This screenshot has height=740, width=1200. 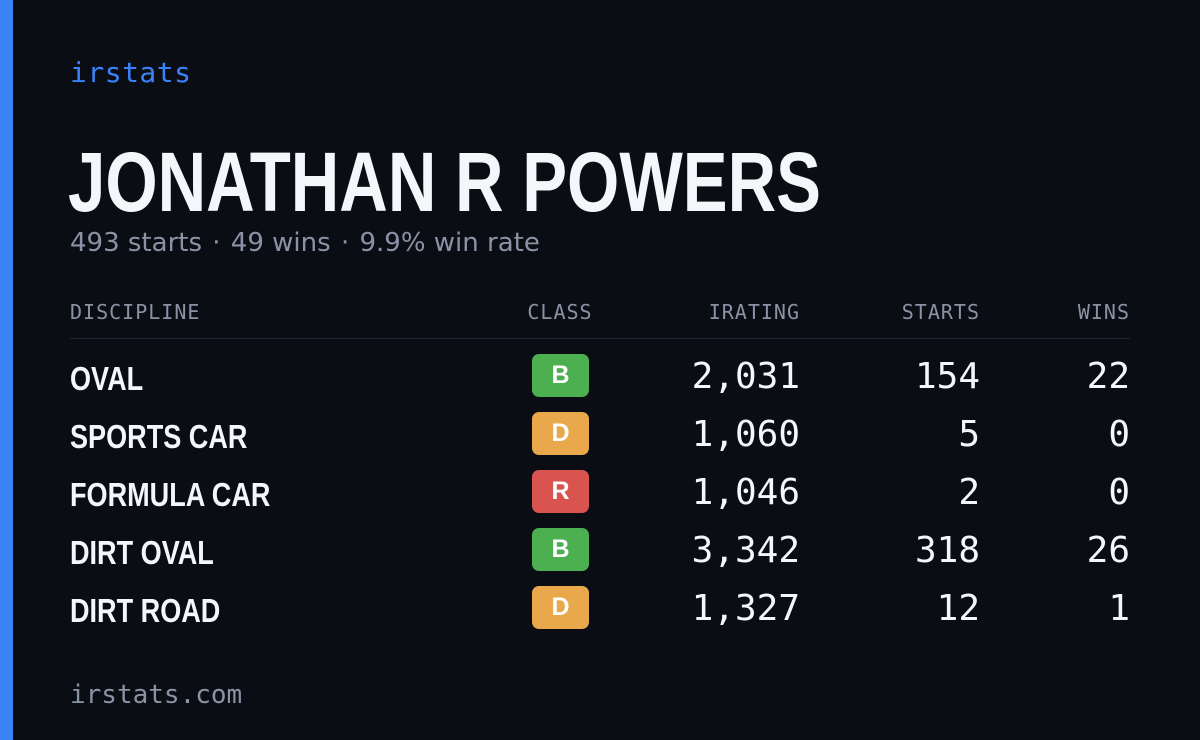 What do you see at coordinates (145, 610) in the screenshot?
I see `discipline-name: DIRT ROAD` at bounding box center [145, 610].